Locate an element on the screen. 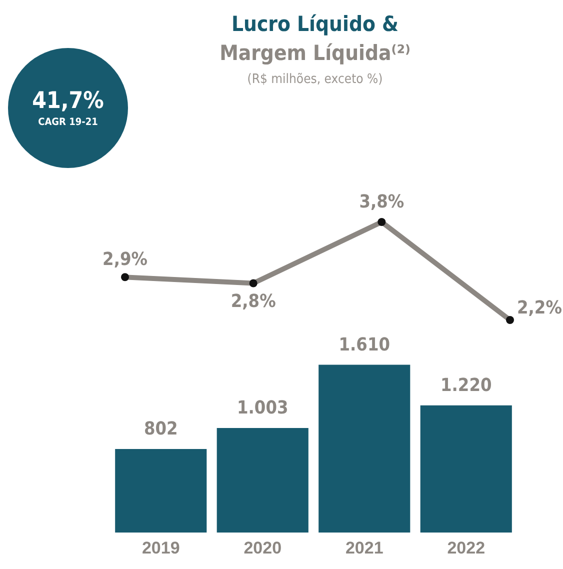 The height and width of the screenshot is (569, 563). text: 41,7% is located at coordinates (68, 101).